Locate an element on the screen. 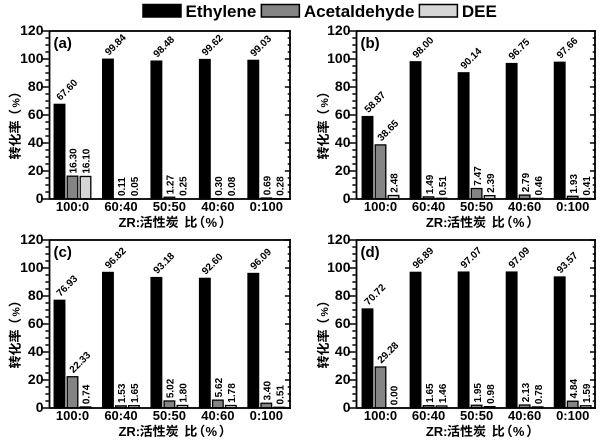 This screenshot has width=600, height=444. svg-text: 3.40 is located at coordinates (268, 391).